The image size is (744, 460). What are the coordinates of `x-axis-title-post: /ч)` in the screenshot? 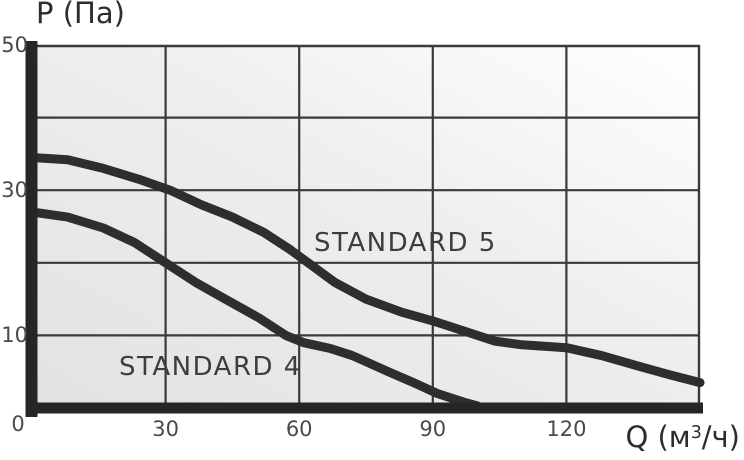 It's located at (720, 437).